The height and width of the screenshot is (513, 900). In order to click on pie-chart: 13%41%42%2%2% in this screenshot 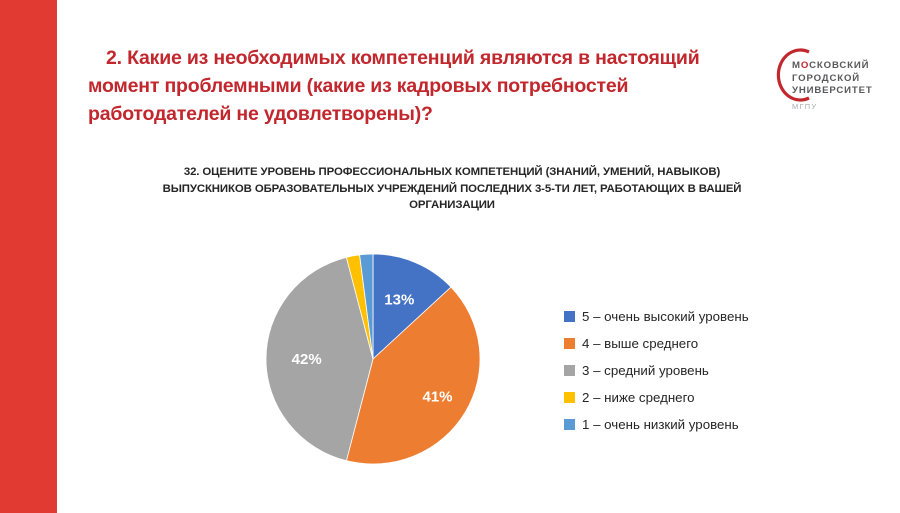, I will do `click(373, 359)`.